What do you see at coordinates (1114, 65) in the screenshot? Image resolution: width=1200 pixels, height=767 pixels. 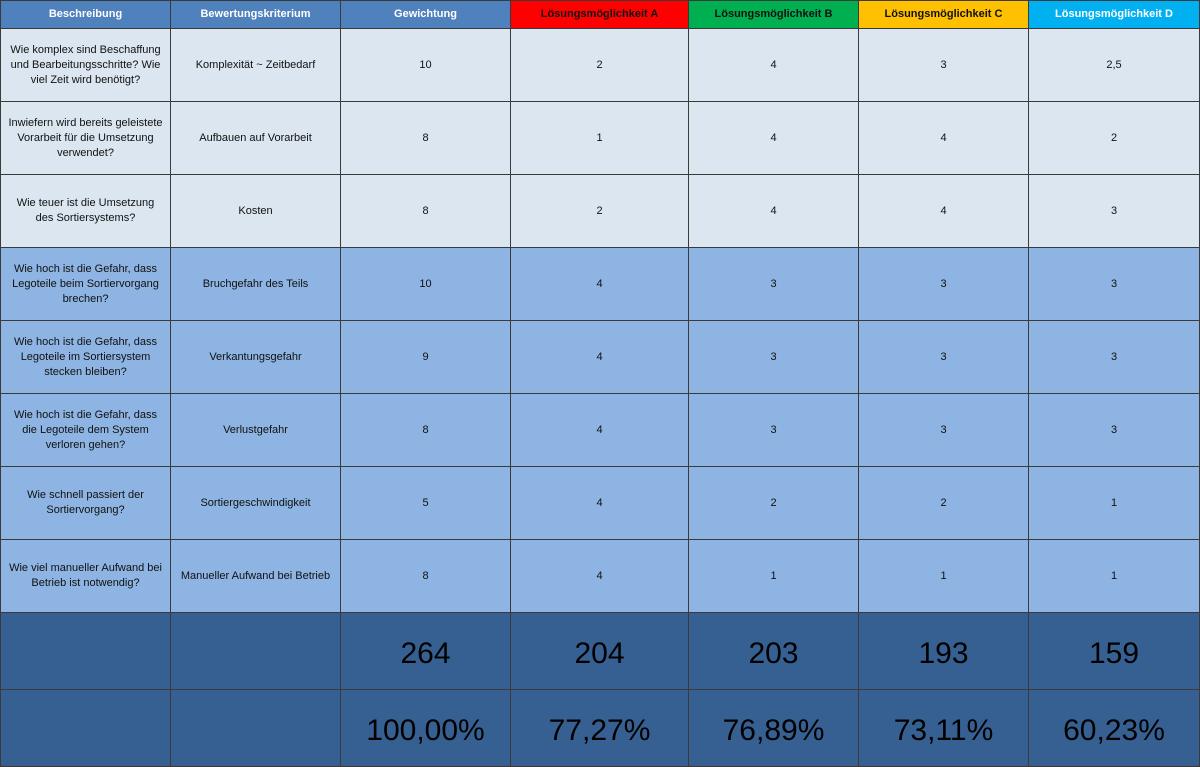 I see `cell-option-d: 2,5` at bounding box center [1114, 65].